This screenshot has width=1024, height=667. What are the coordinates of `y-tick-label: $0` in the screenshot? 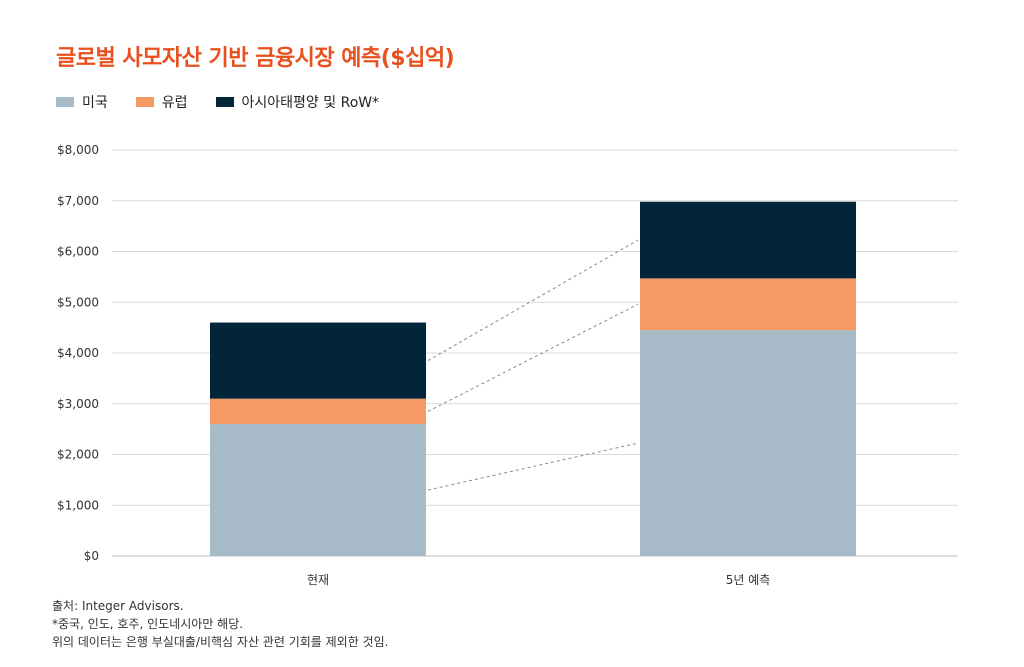 It's located at (91, 556).